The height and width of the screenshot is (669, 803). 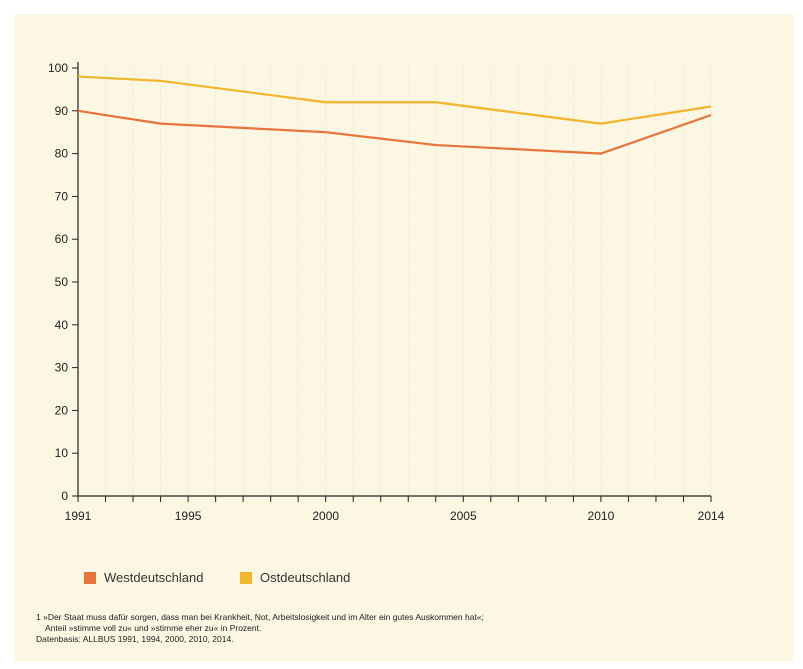 What do you see at coordinates (90, 577) in the screenshot?
I see `legend-swatch-west` at bounding box center [90, 577].